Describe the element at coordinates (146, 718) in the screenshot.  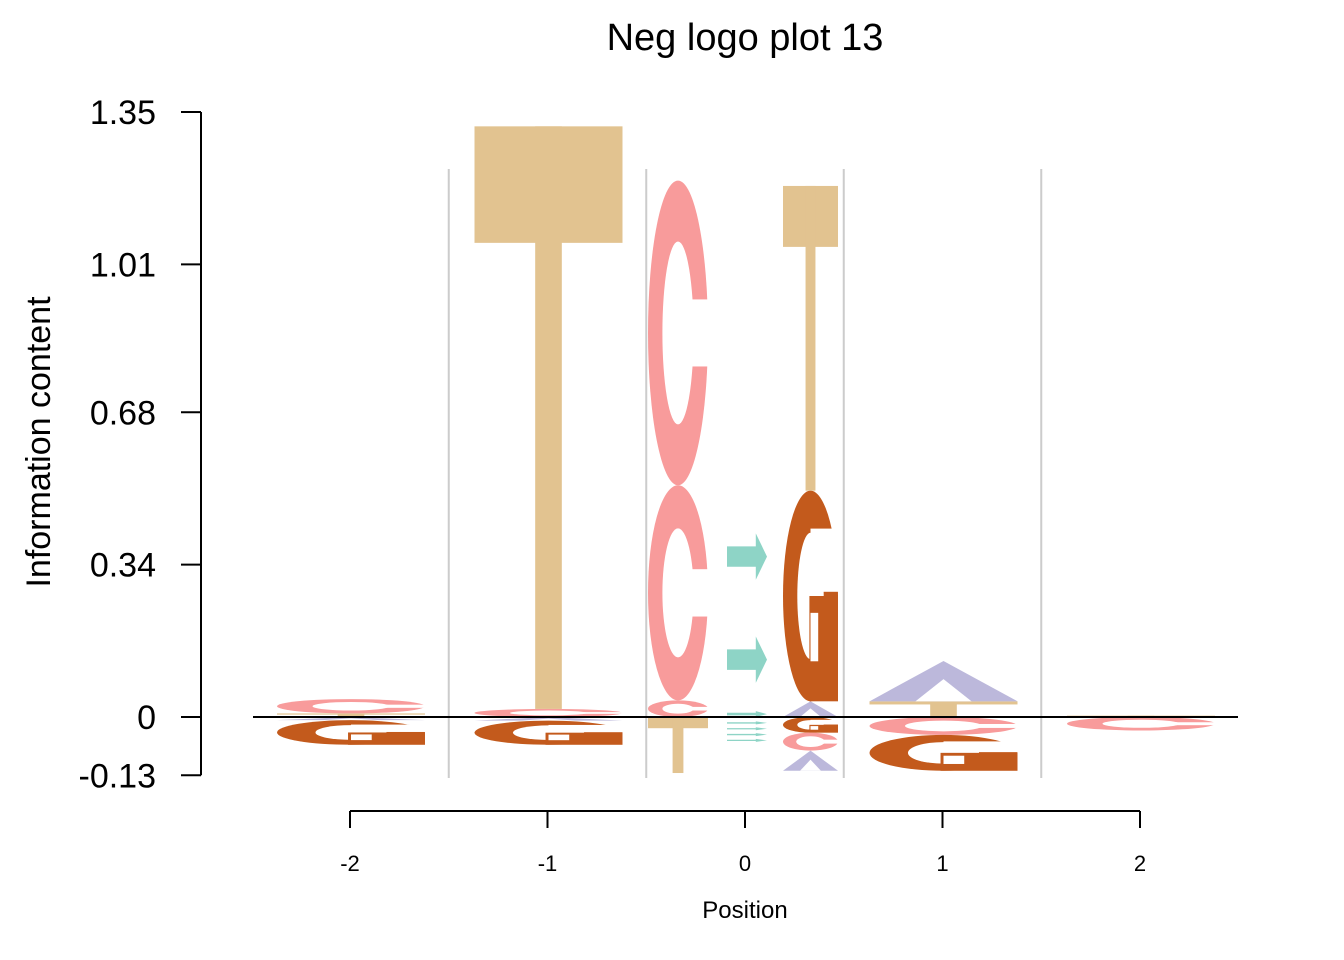
I see `y-tick-label: 0` at that location.